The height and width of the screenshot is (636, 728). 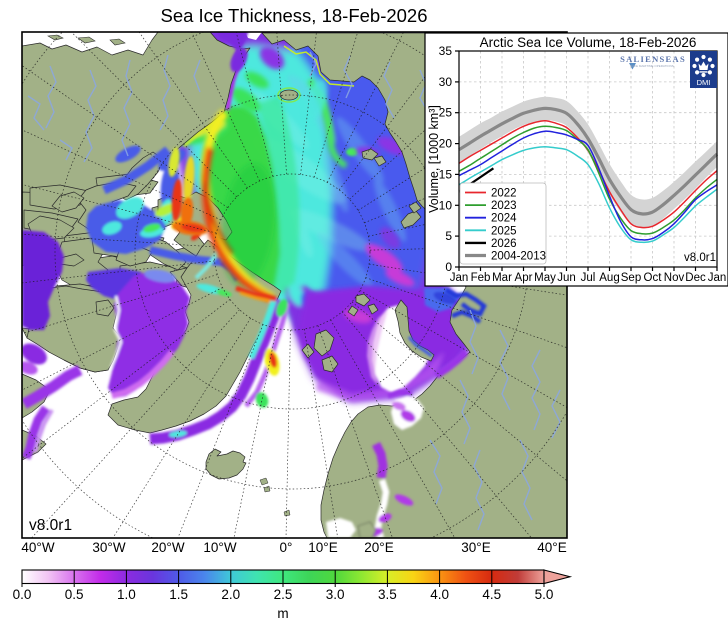 I want to click on svg-text: 2022, so click(x=504, y=194).